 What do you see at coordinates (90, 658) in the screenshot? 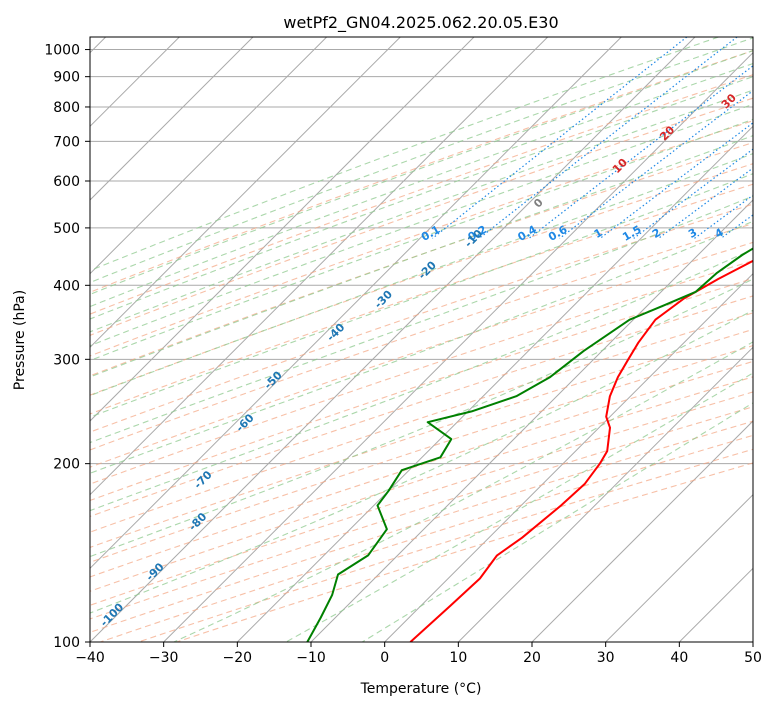
I see `x-tick-label: −40` at bounding box center [90, 658].